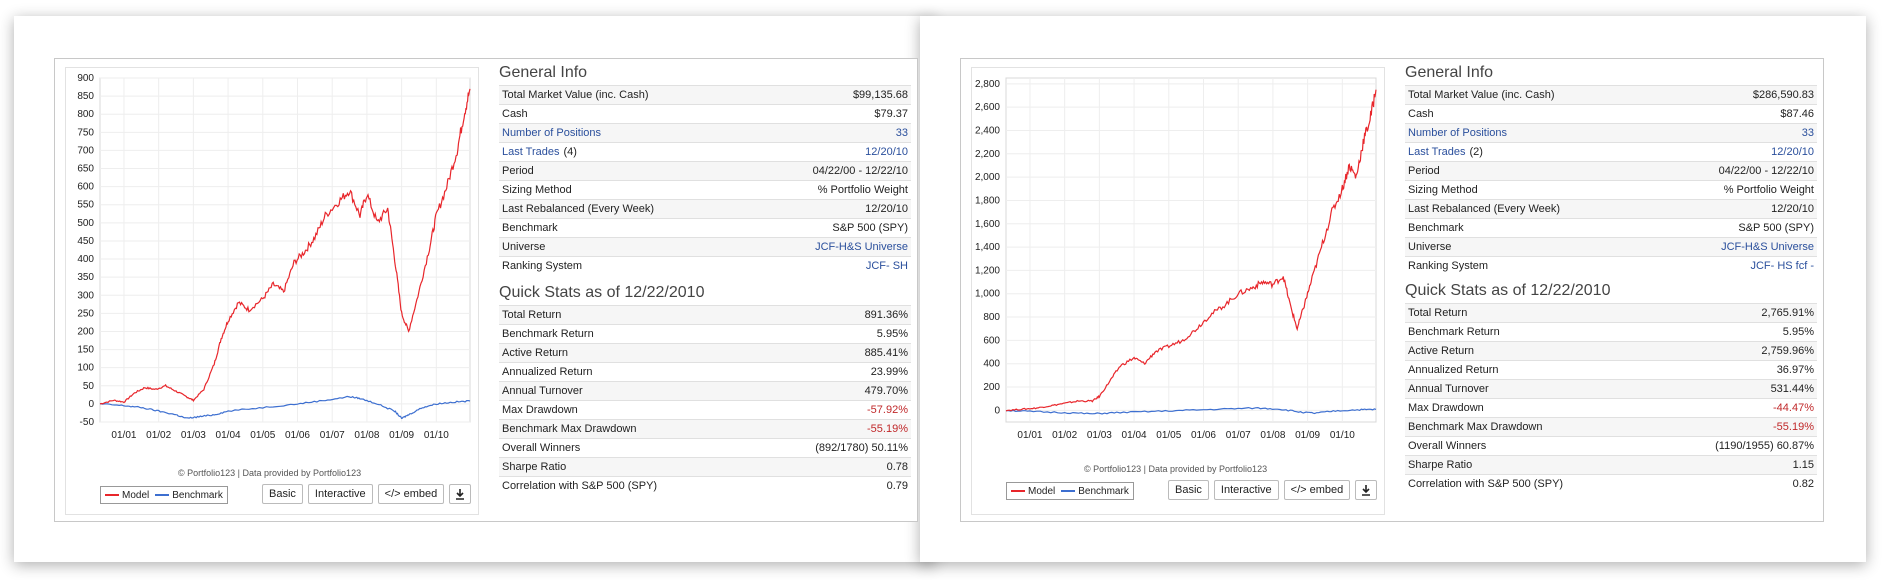 This screenshot has height=580, width=1882. I want to click on stat-label-cell: Last Trades (2), so click(1530, 152).